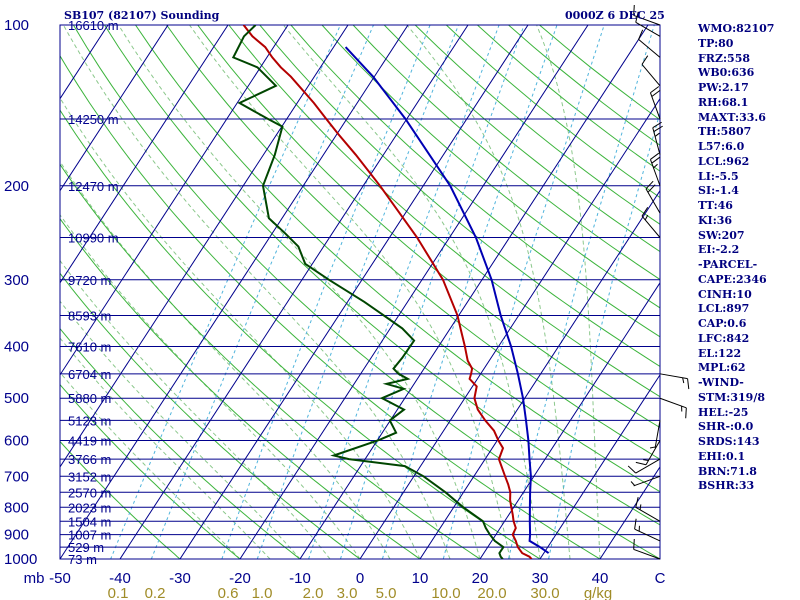 The width and height of the screenshot is (800, 600). Describe the element at coordinates (89, 459) in the screenshot. I see `height-label: 3766 m` at that location.